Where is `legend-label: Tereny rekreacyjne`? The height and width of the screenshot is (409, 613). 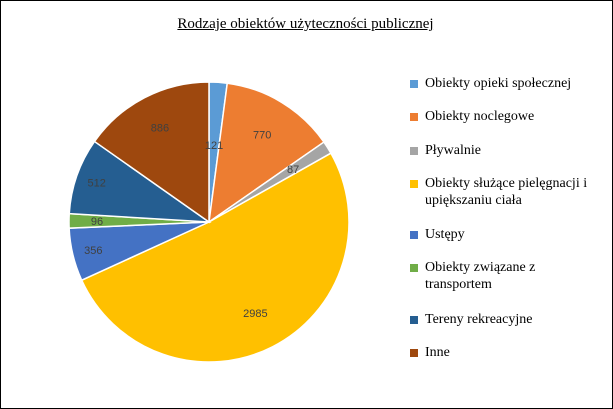
legend-label: Tereny rekreacyjne is located at coordinates (479, 319).